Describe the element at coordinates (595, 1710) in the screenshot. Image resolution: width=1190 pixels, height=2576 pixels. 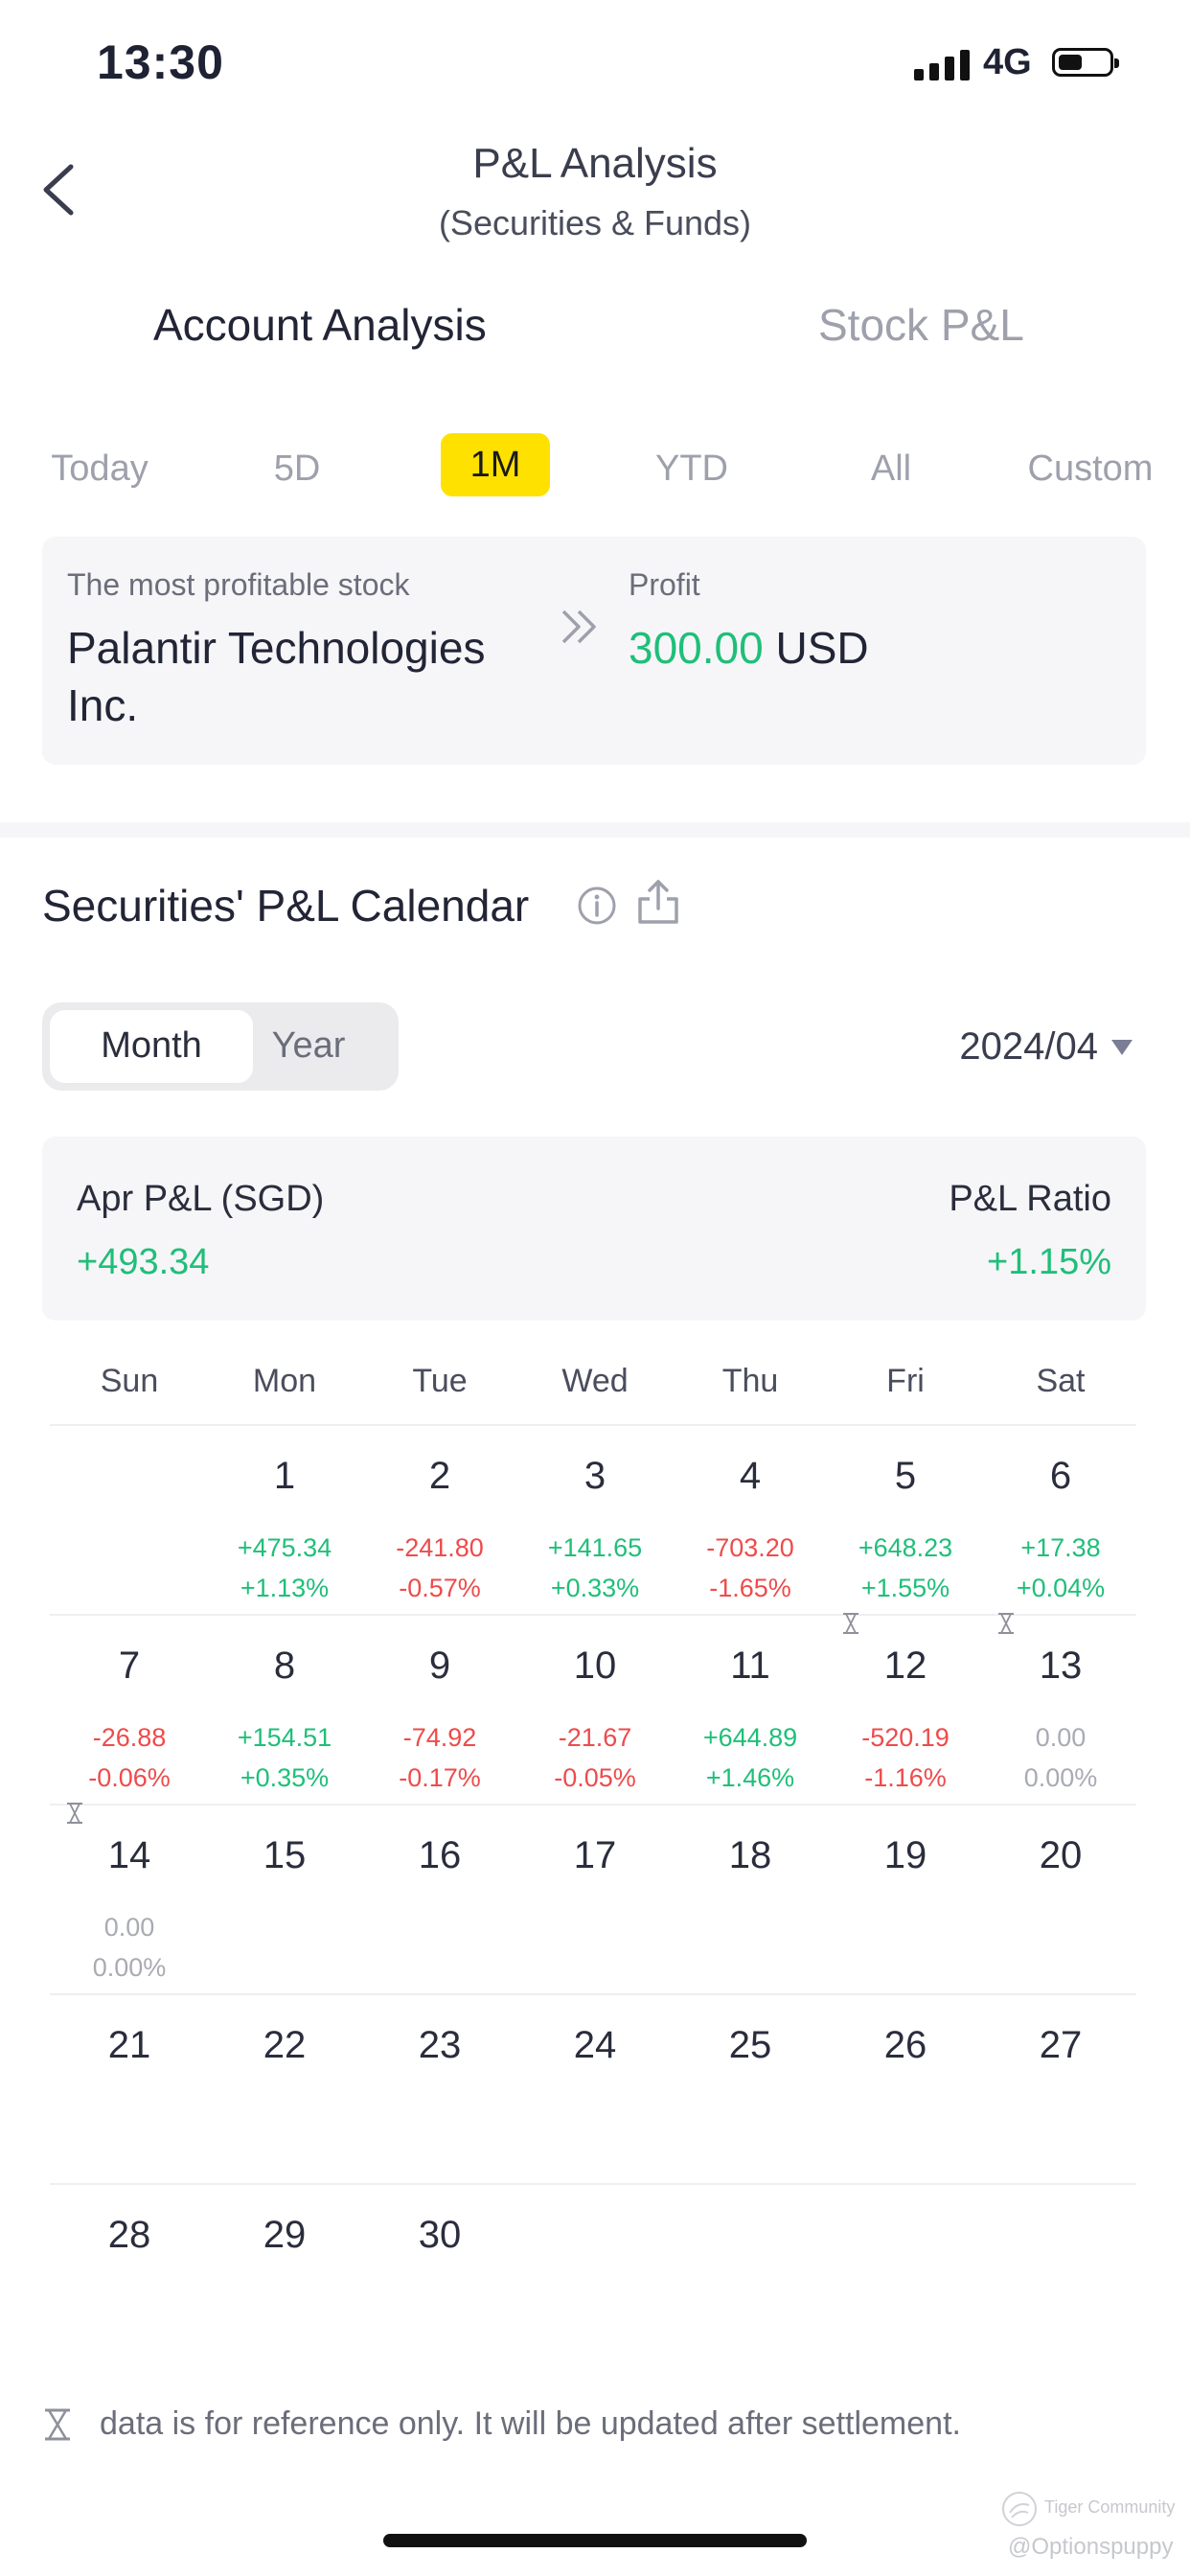
I see `calendar-day-cell: 10 -21.67 -0.05%` at that location.